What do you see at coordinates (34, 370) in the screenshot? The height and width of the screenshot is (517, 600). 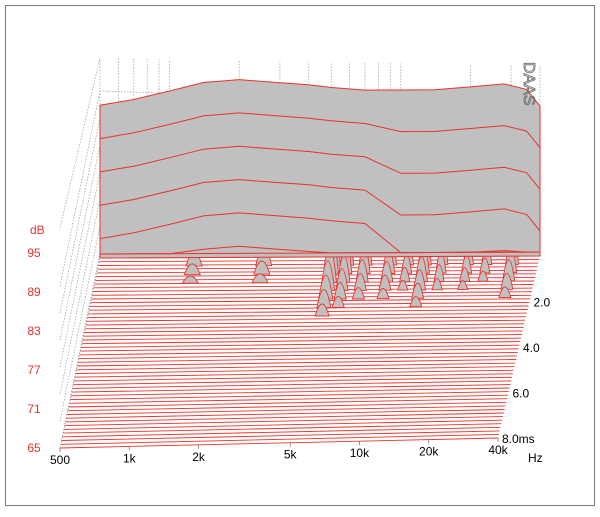 I see `z-tick-label: 77` at bounding box center [34, 370].